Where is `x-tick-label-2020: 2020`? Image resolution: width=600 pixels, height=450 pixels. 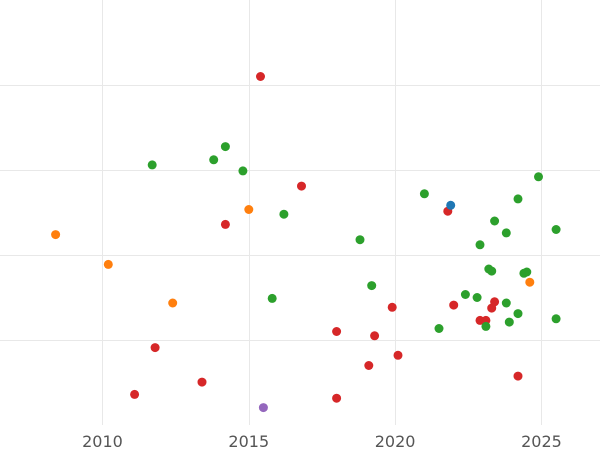
x-tick-label-2020: 2020 is located at coordinates (395, 441).